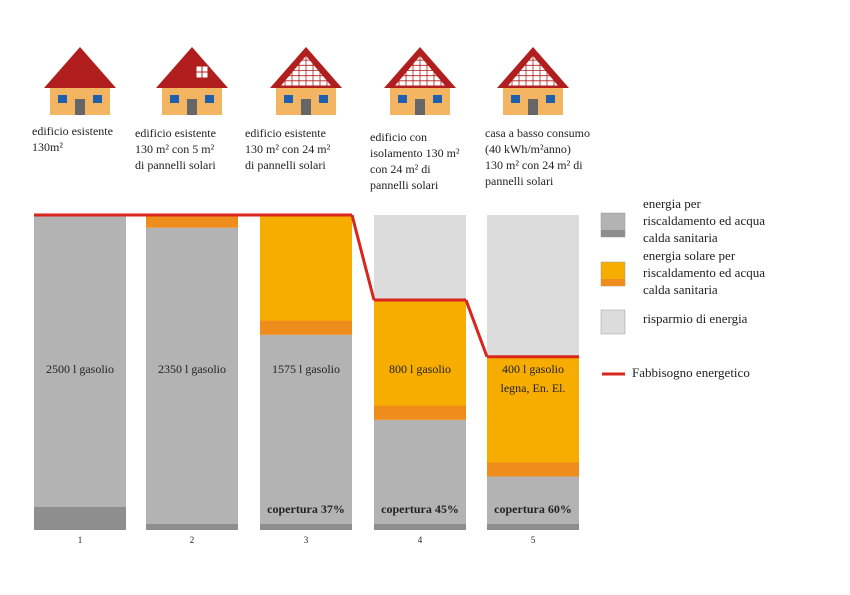 This screenshot has height=595, width=850. I want to click on legend-label: risparmio di energia, so click(695, 318).